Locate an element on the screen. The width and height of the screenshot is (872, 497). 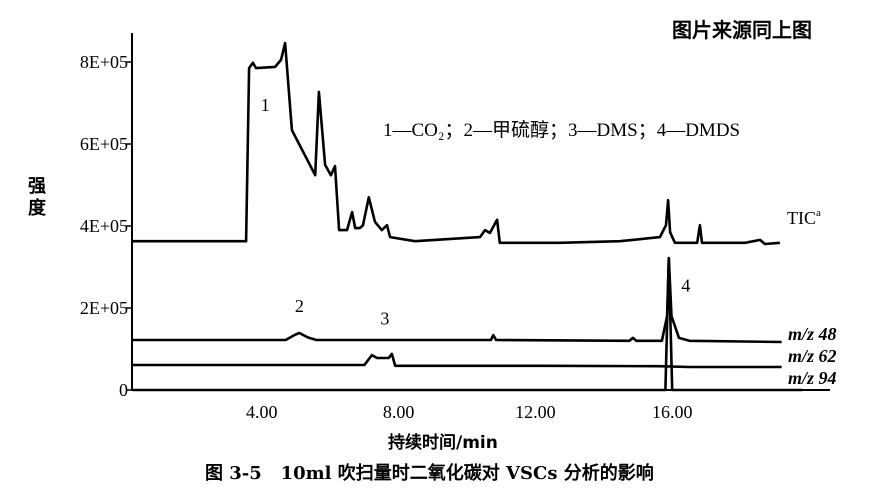
series-label-mz62: m/z 62 is located at coordinates (812, 356).